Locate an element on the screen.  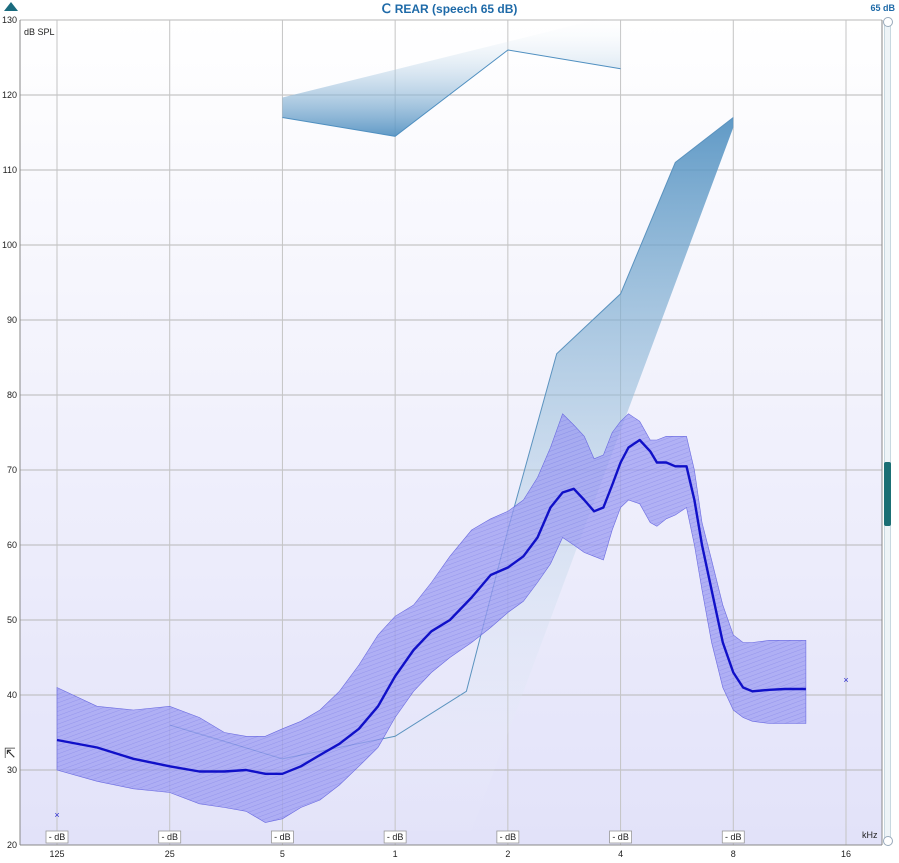
x-tick-label: 5 is located at coordinates (282, 854).